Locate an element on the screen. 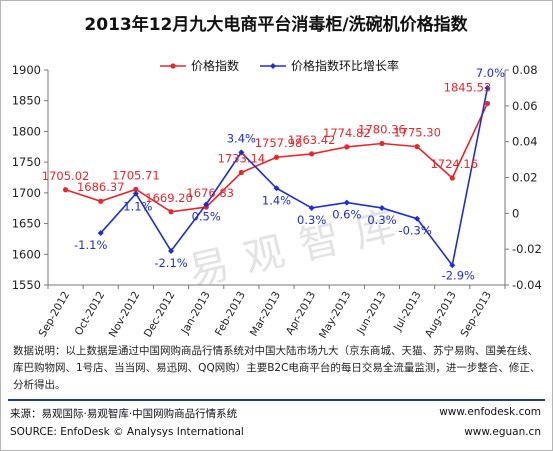 This screenshot has height=451, width=553. x-tick-label: Feb-2013 is located at coordinates (230, 314).